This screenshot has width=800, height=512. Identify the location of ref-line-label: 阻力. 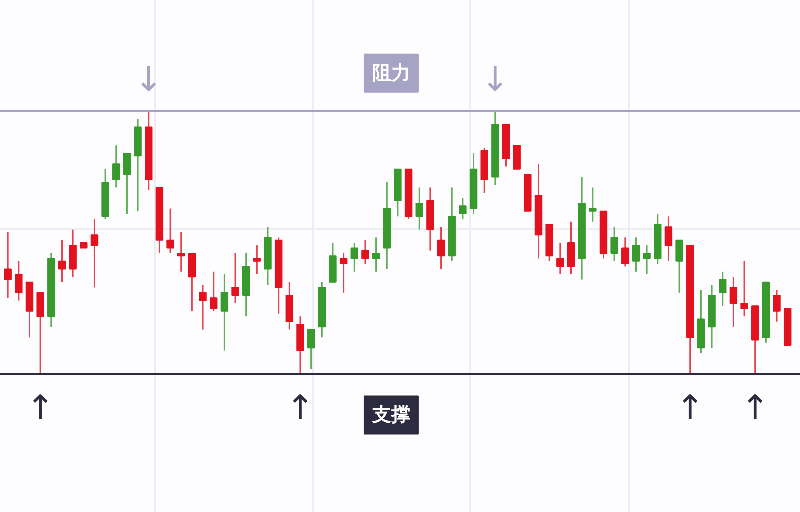
(391, 73).